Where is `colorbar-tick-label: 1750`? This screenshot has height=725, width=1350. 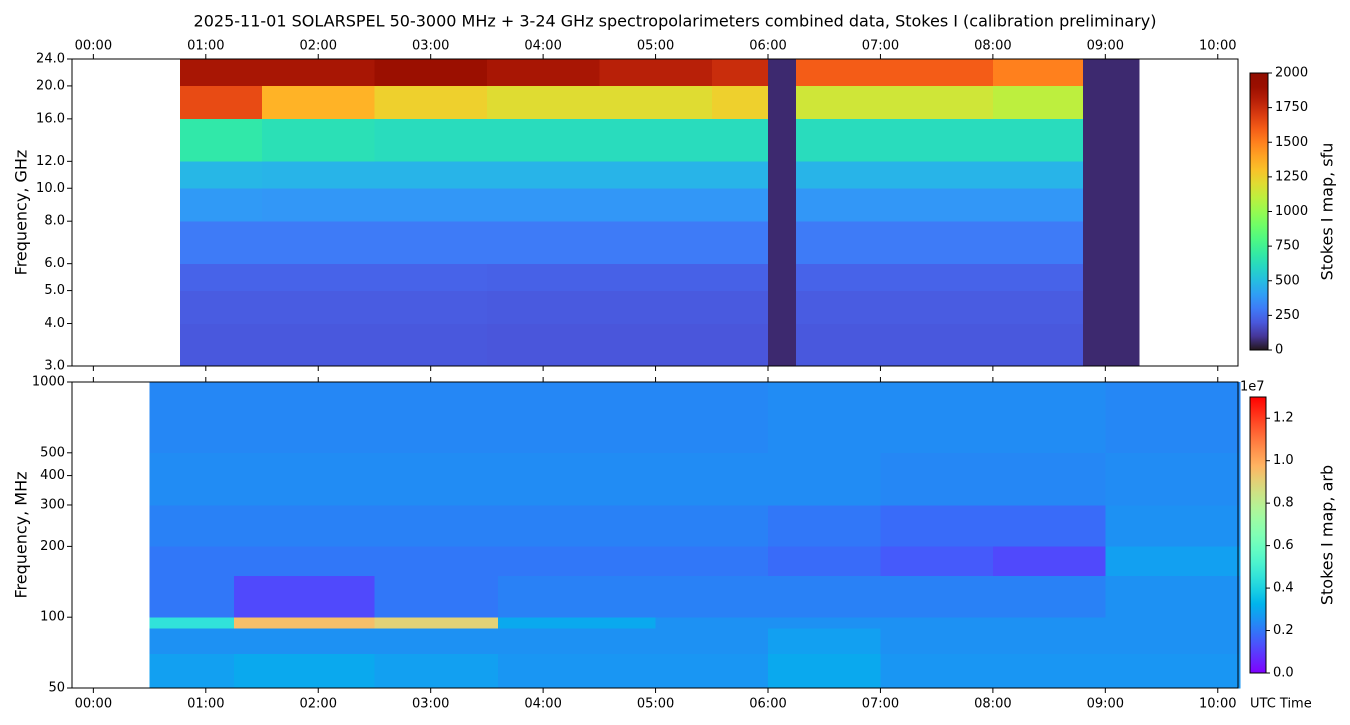 colorbar-tick-label: 1750 is located at coordinates (1291, 107).